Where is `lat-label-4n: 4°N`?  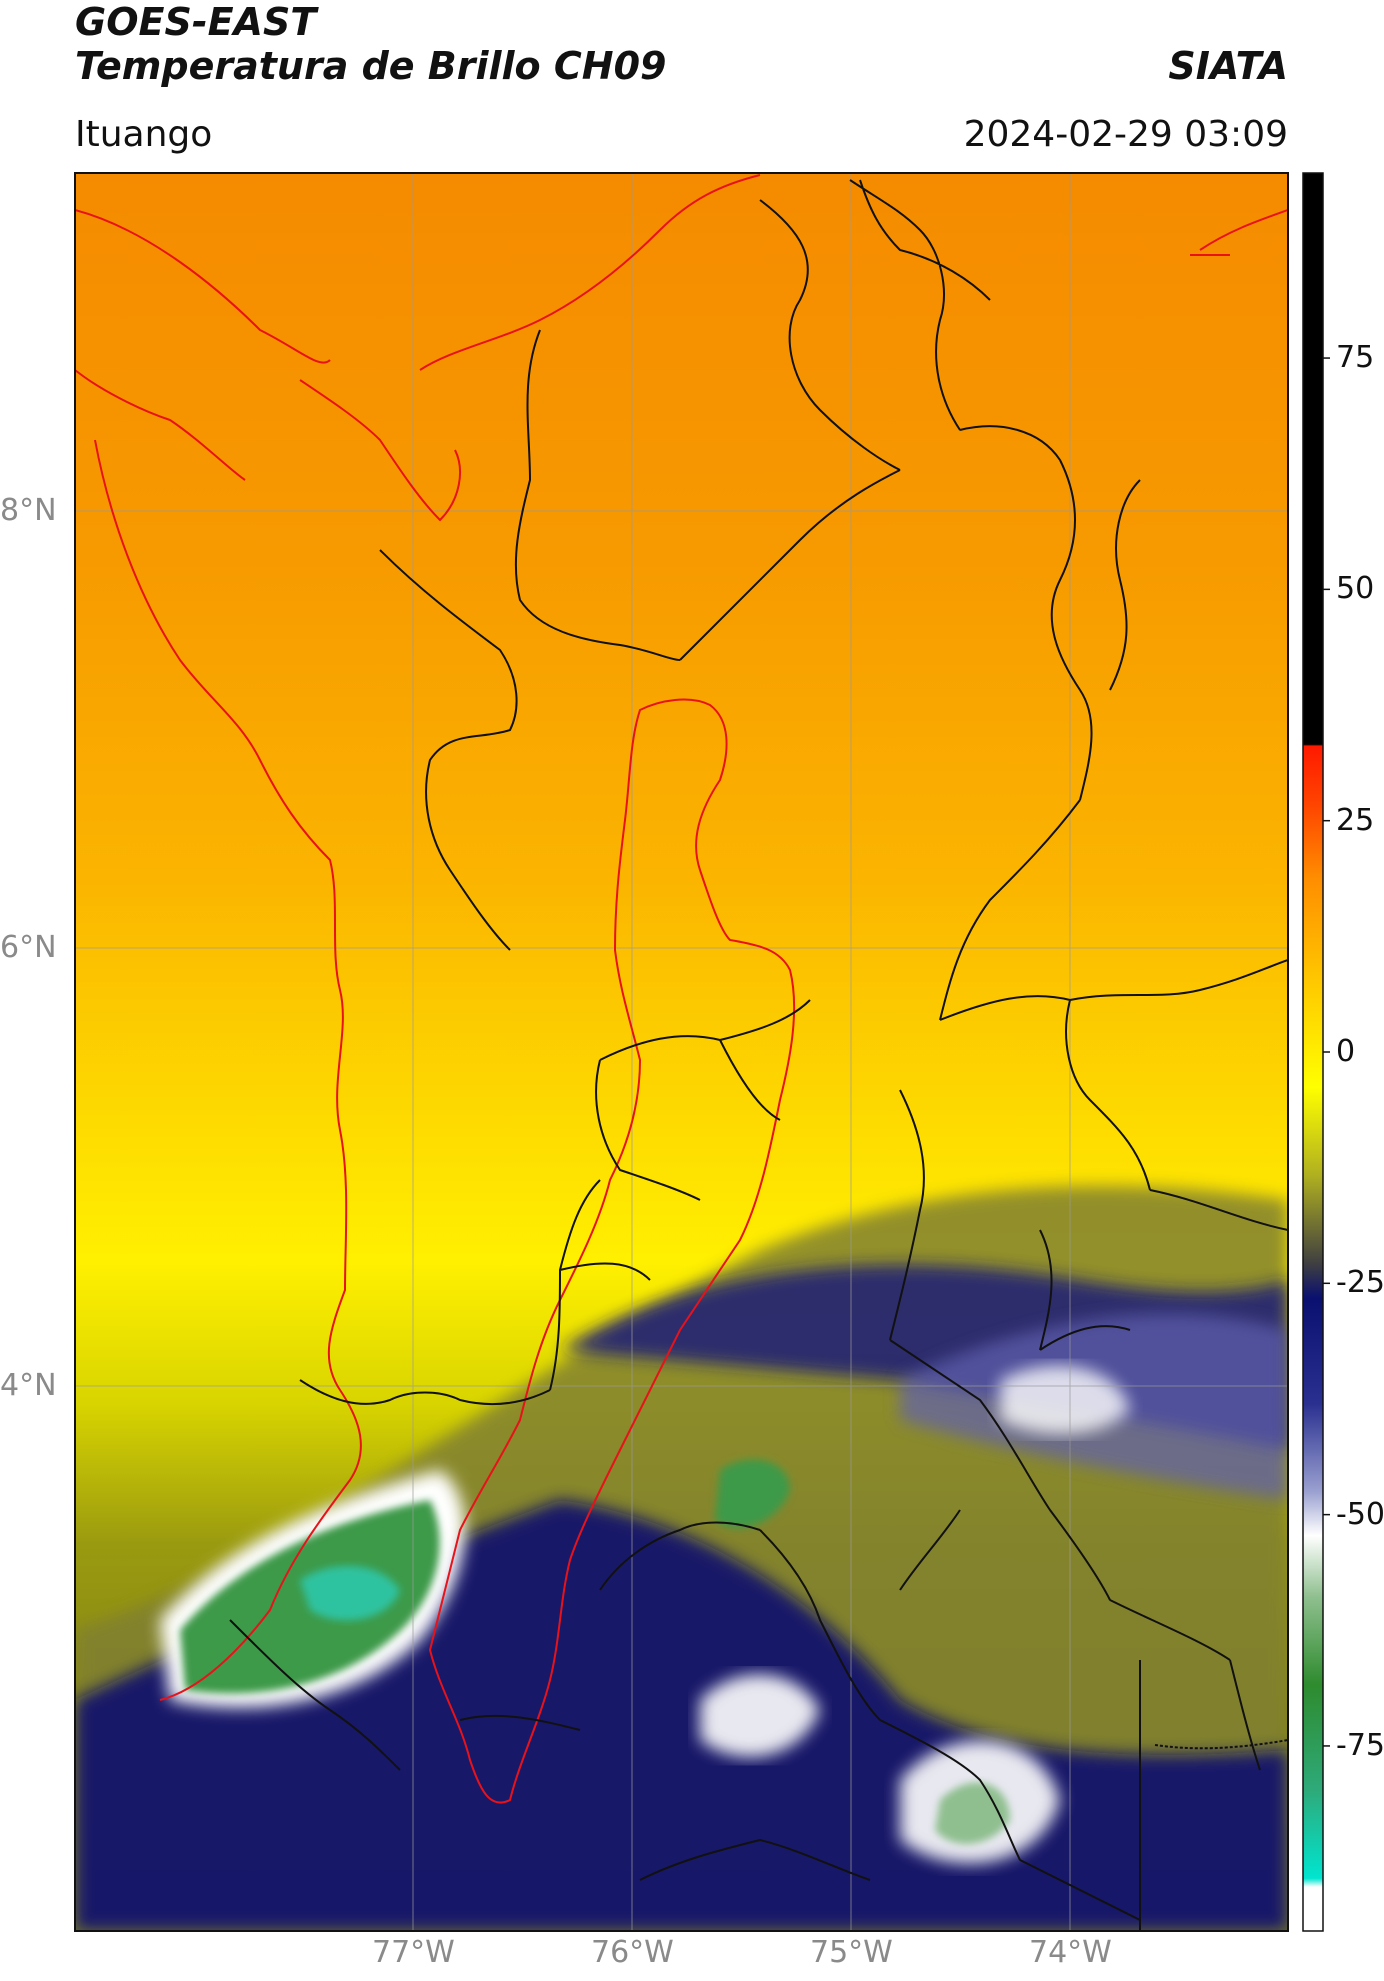 lat-label-4n: 4°N is located at coordinates (28, 1385).